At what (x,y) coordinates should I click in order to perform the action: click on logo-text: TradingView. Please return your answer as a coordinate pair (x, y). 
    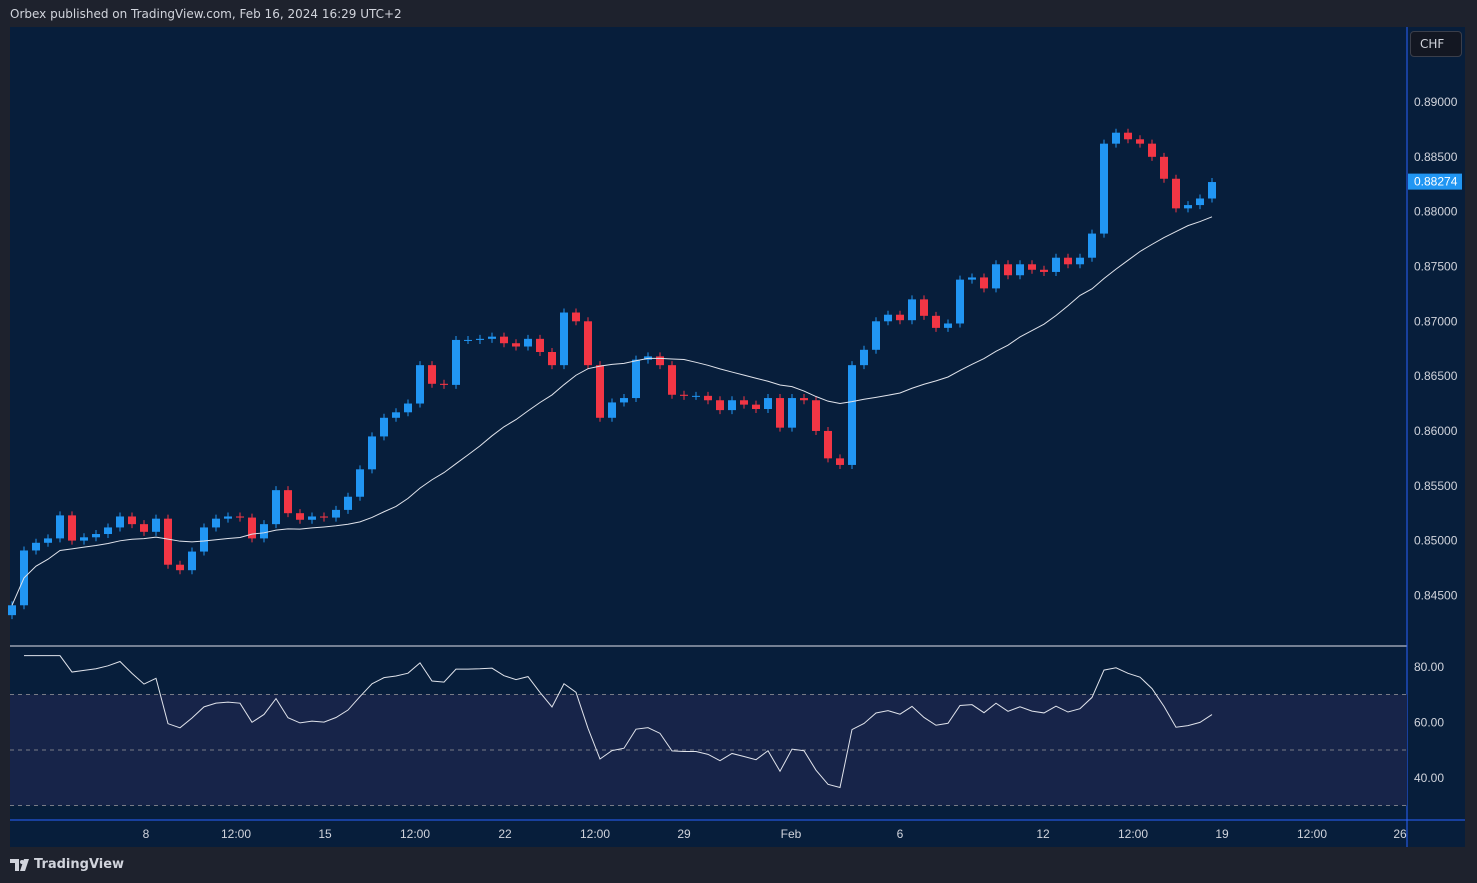
    Looking at the image, I should click on (79, 864).